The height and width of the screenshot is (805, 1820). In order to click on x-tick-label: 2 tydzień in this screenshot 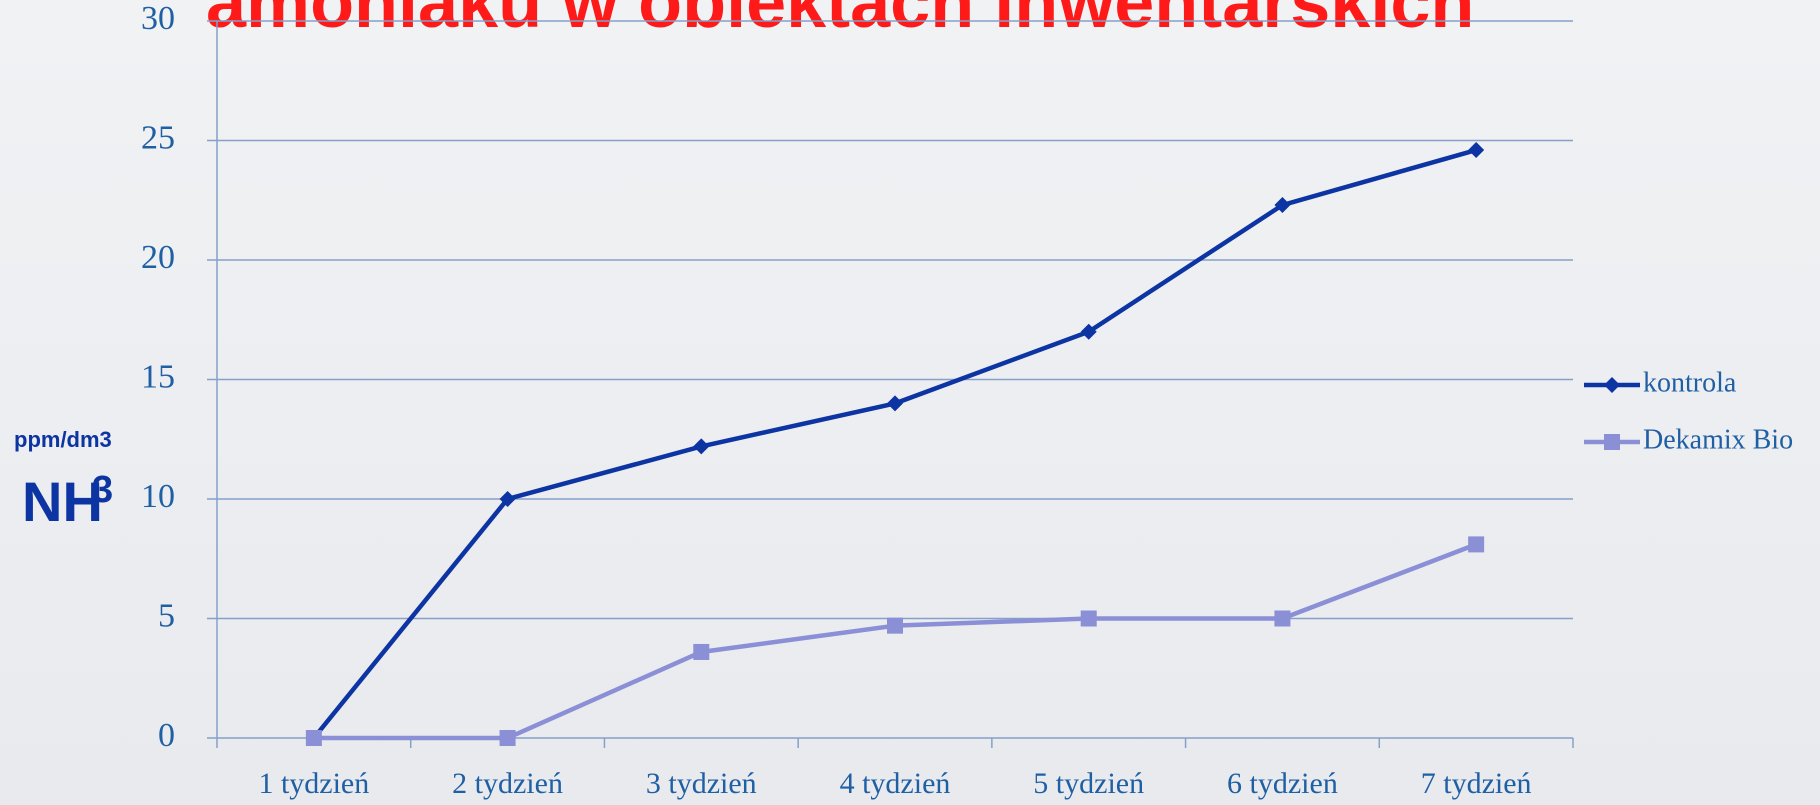, I will do `click(507, 783)`.